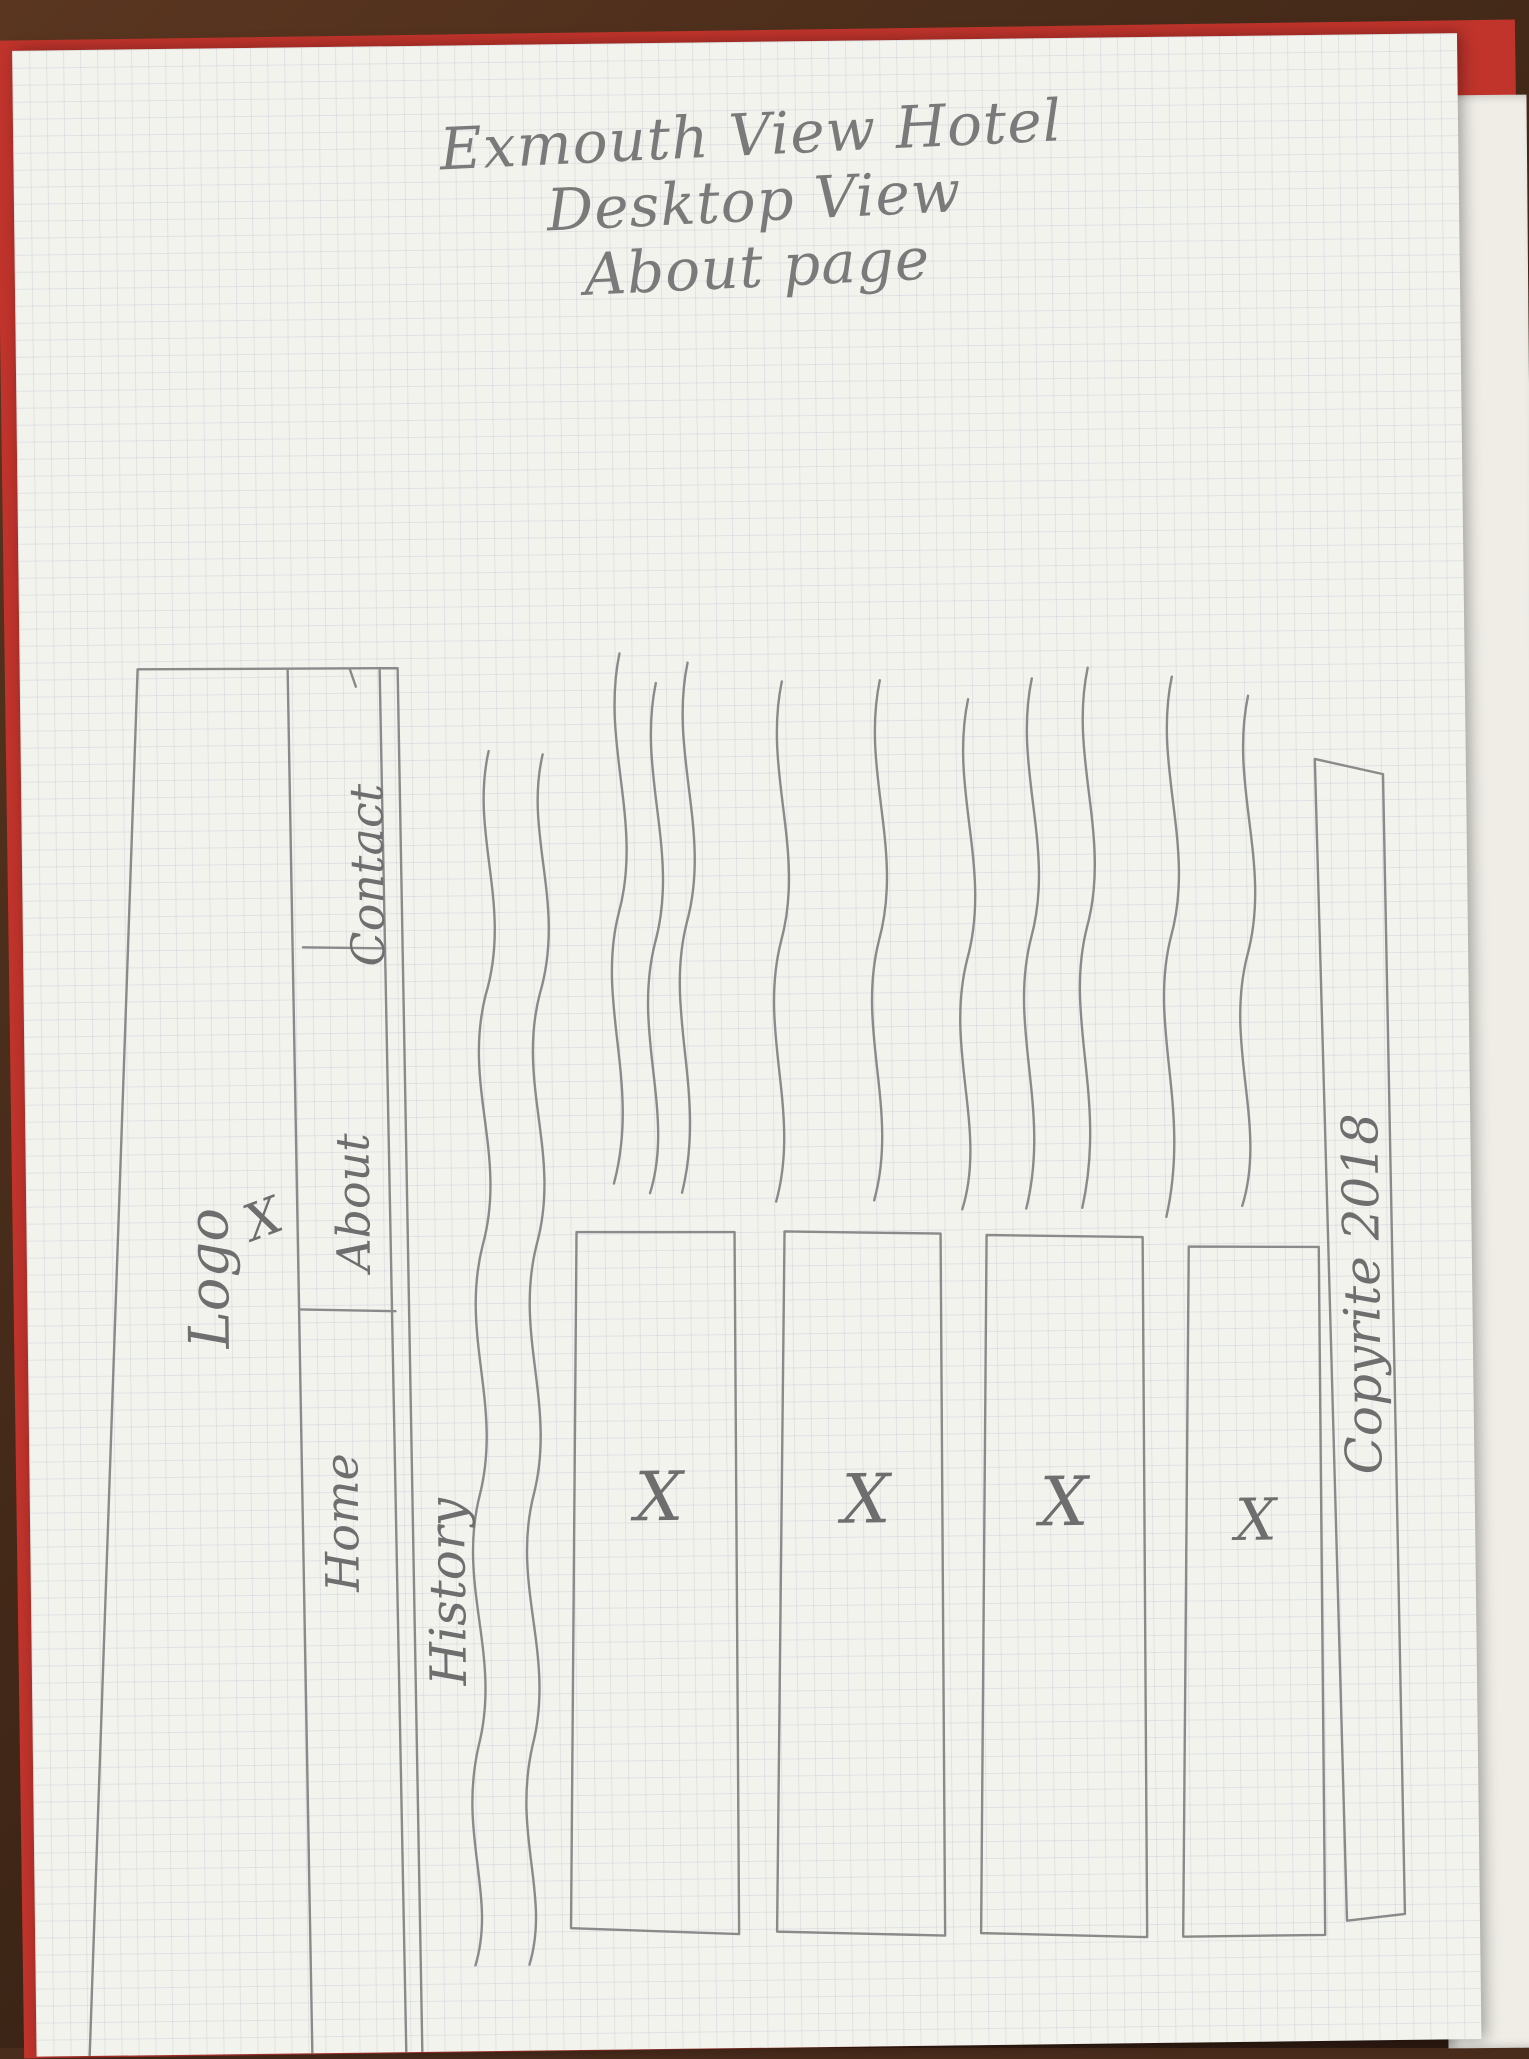 This screenshot has width=1529, height=2059. Describe the element at coordinates (393, 1362) in the screenshot. I see `nav-strip-right` at that location.